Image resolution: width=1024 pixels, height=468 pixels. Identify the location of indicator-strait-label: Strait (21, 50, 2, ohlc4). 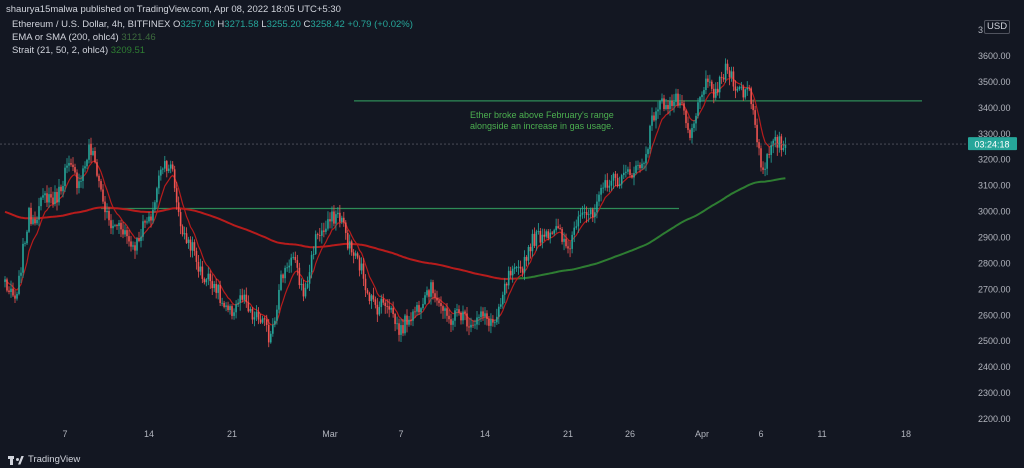
(60, 50).